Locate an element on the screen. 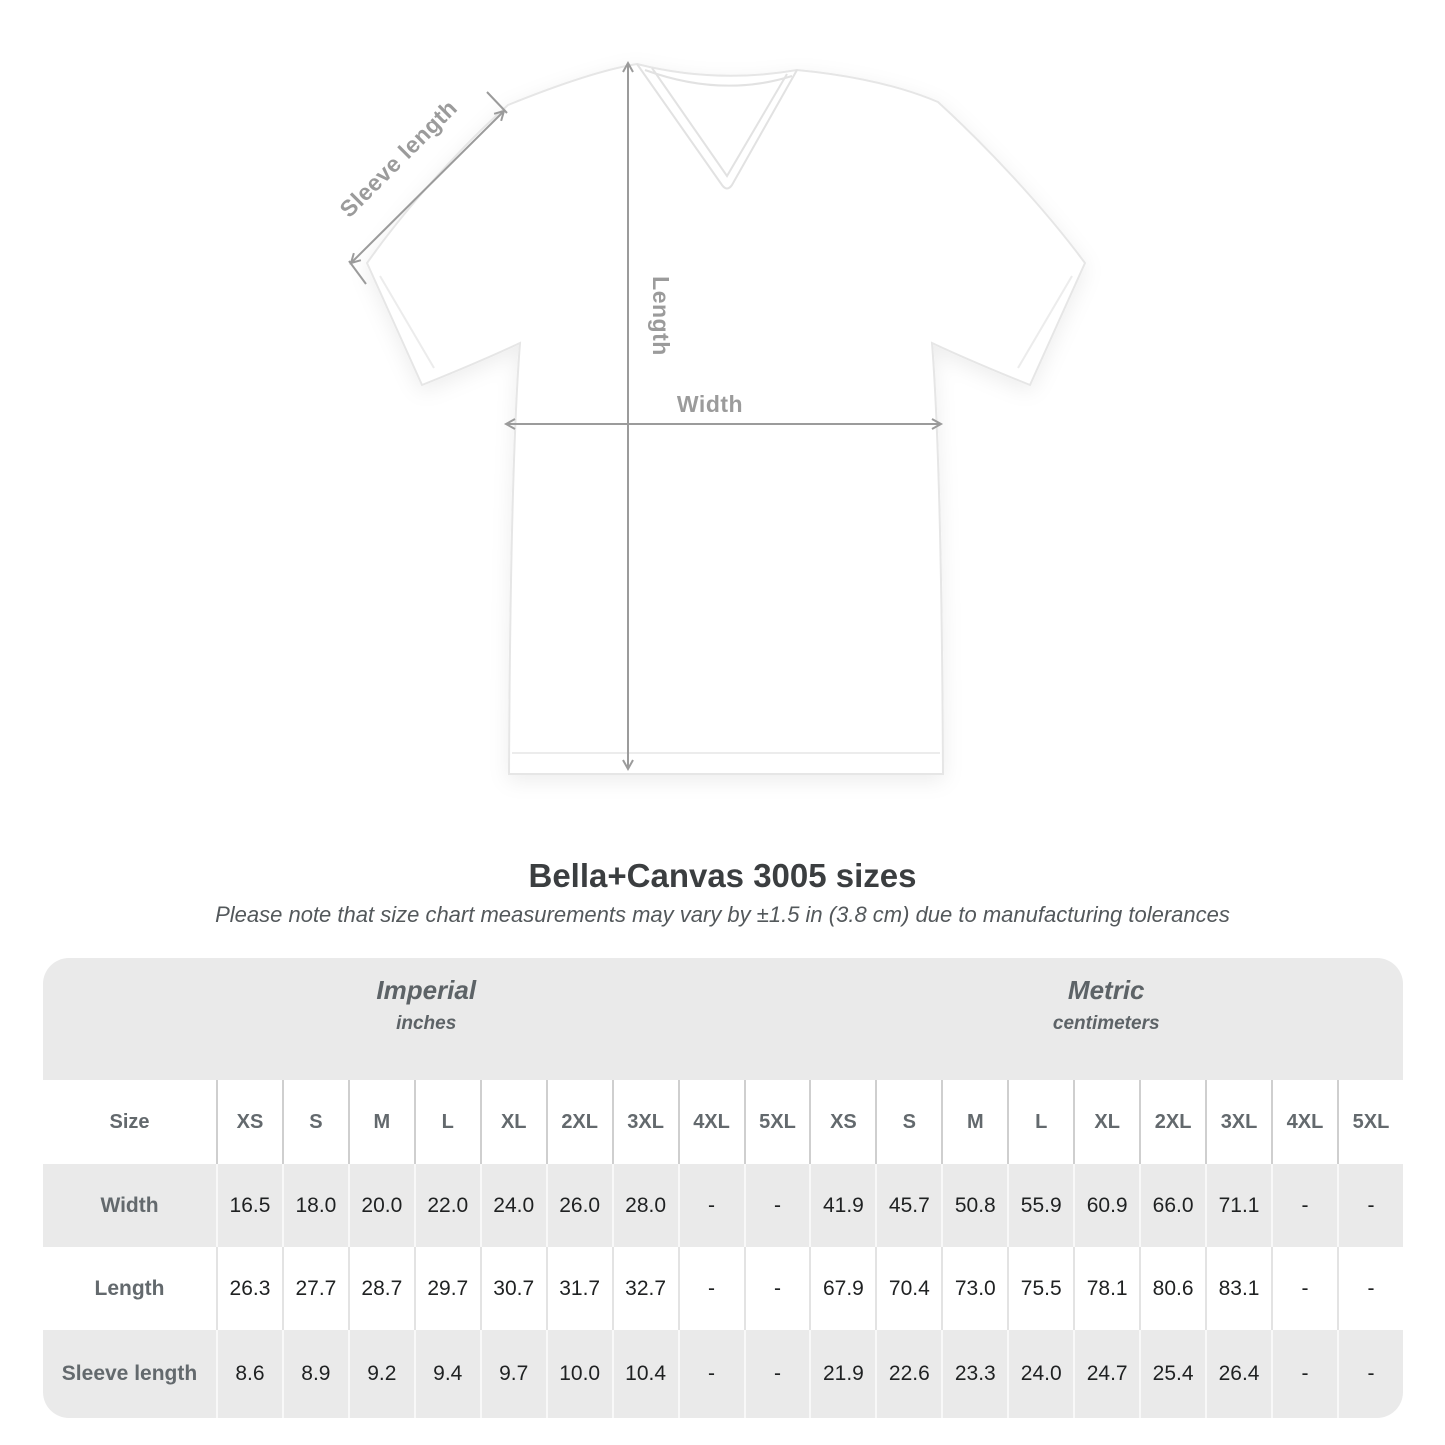 This screenshot has width=1445, height=1445. size-header-metric-m: M is located at coordinates (974, 1122).